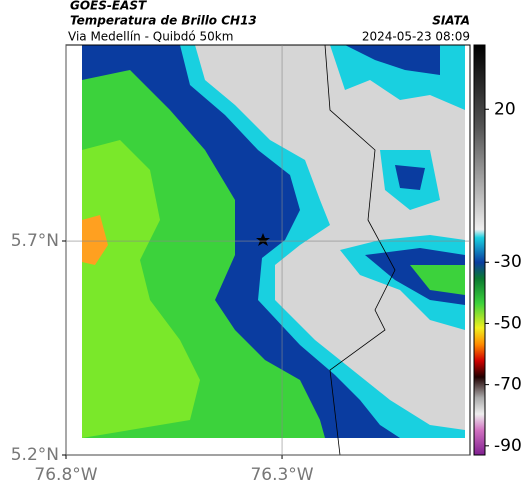 The width and height of the screenshot is (526, 495). I want to click on colorbar, so click(479, 250).